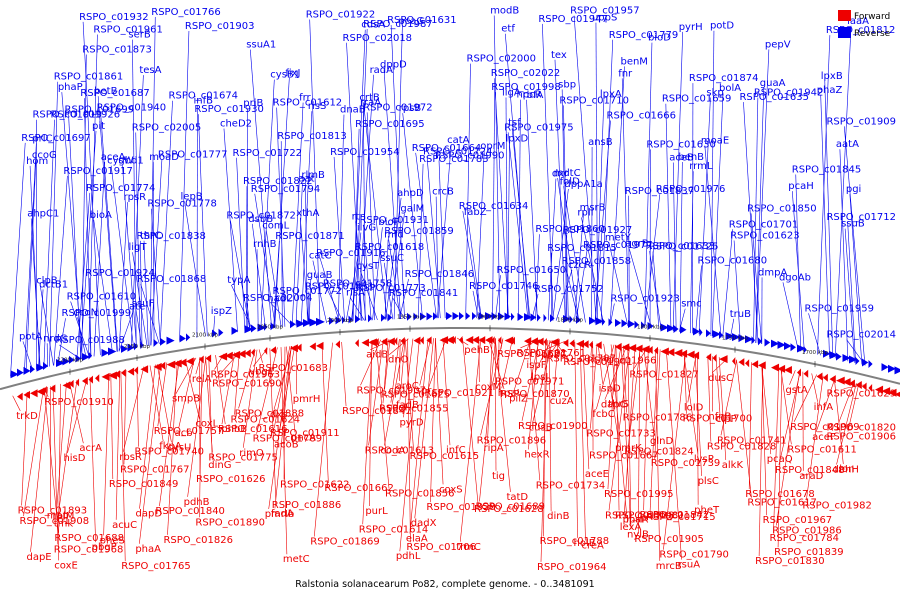 The width and height of the screenshot is (900, 600). What do you see at coordinates (832, 76) in the screenshot?
I see `reverse-gene-label: lpxB` at bounding box center [832, 76].